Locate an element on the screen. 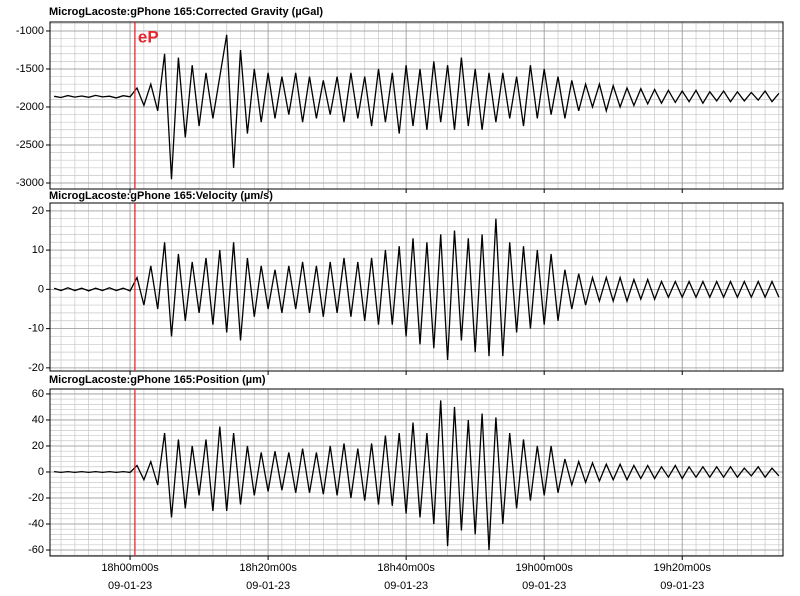 The image size is (800, 596). y-tick-label: -1000 is located at coordinates (30, 31).